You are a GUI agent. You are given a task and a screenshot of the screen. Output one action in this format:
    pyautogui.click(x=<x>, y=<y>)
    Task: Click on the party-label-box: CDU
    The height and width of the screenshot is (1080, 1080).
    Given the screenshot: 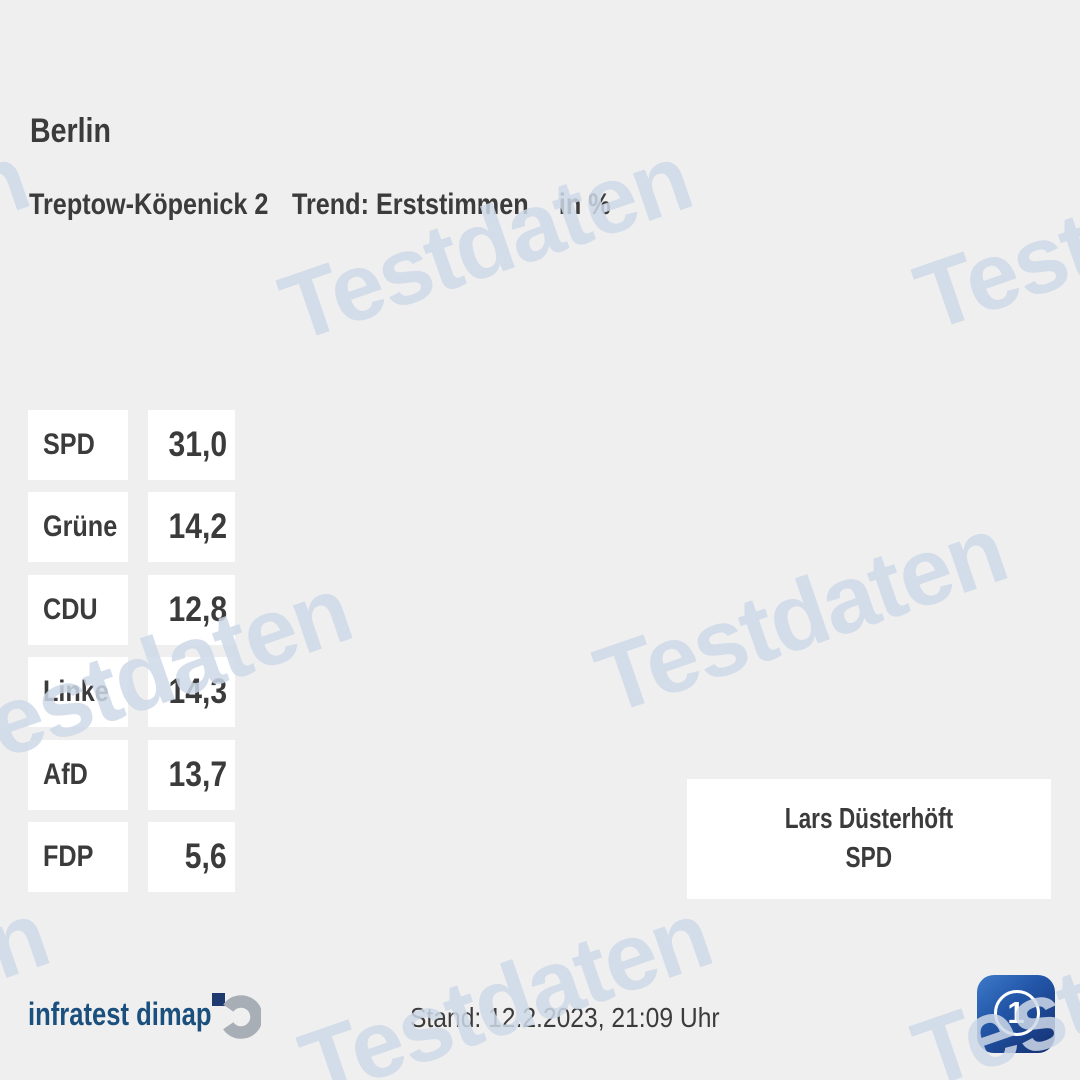 What is the action you would take?
    pyautogui.click(x=78, y=610)
    